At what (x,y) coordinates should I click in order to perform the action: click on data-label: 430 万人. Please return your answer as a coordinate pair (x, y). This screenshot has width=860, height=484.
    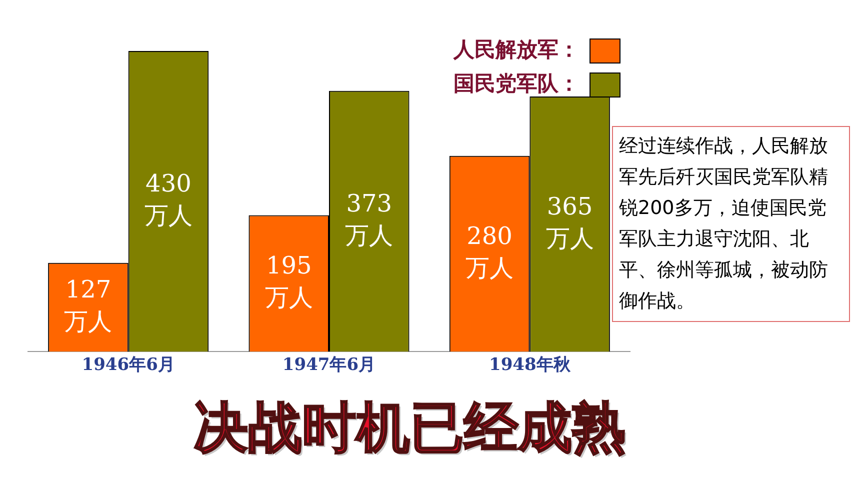
    Looking at the image, I should click on (168, 200).